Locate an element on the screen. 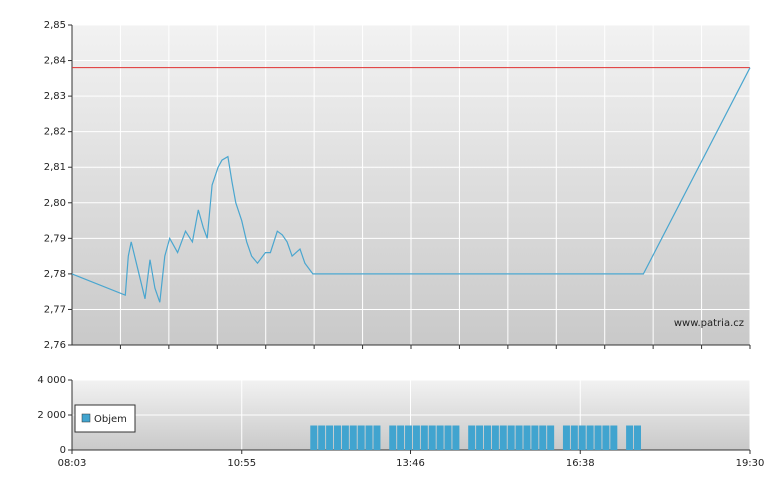 This screenshot has width=780, height=490. x-tick-label: 13:46 is located at coordinates (410, 463).